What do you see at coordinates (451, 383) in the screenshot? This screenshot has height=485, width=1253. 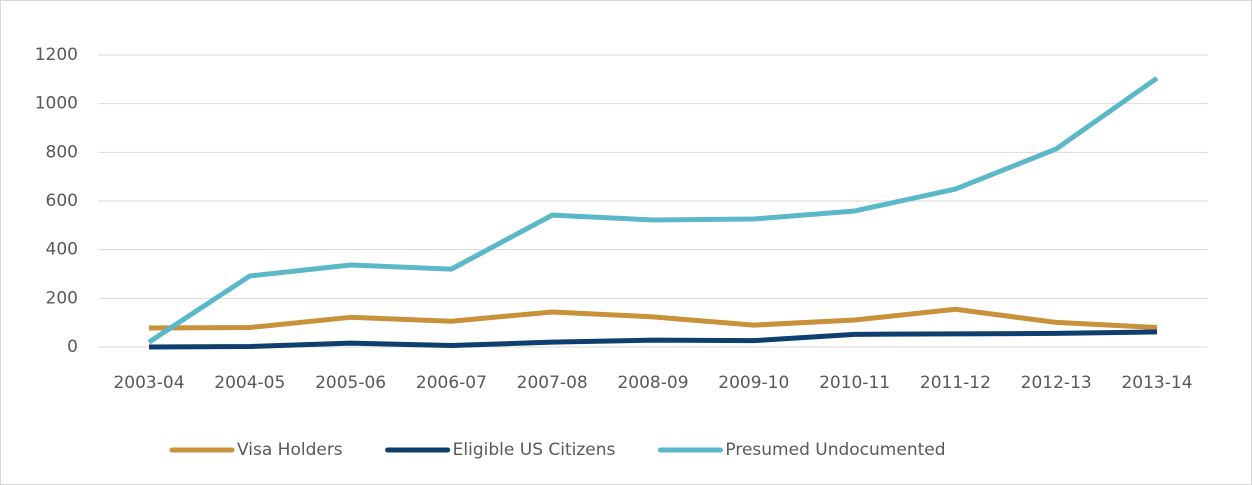 I see `x-tick-label: 2006-07` at bounding box center [451, 383].